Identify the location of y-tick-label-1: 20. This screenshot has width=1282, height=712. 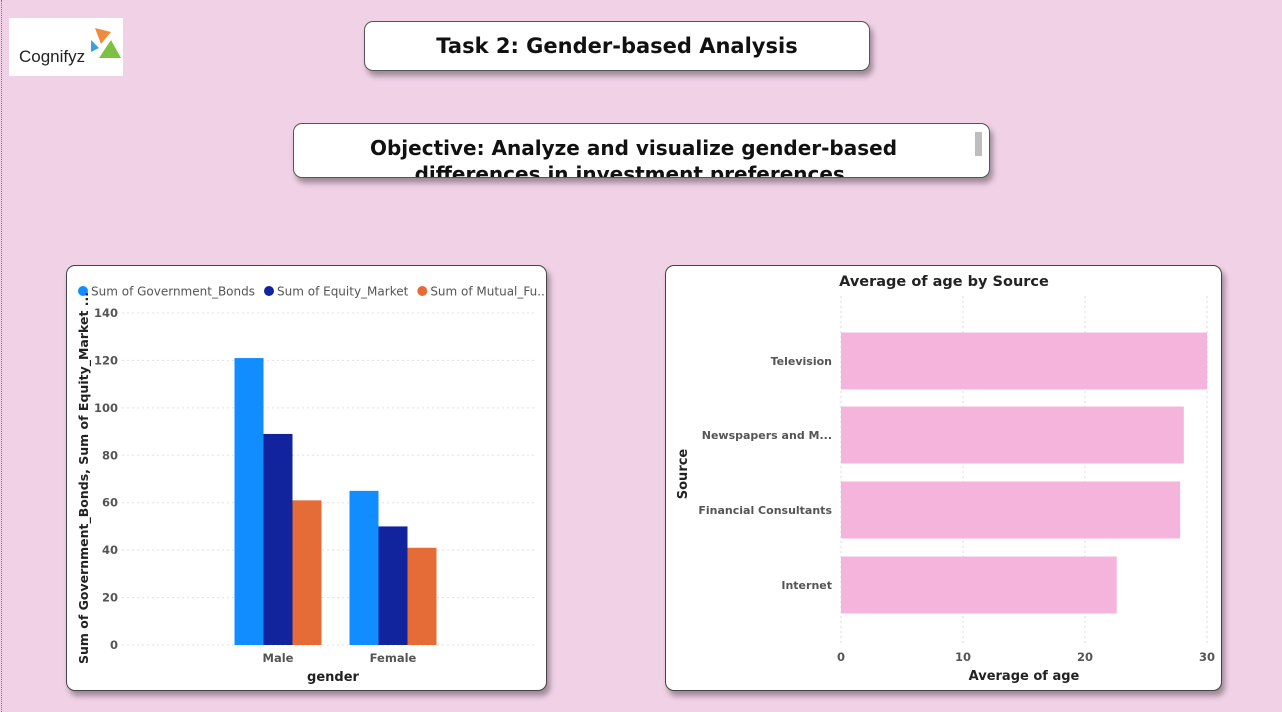
(110, 598).